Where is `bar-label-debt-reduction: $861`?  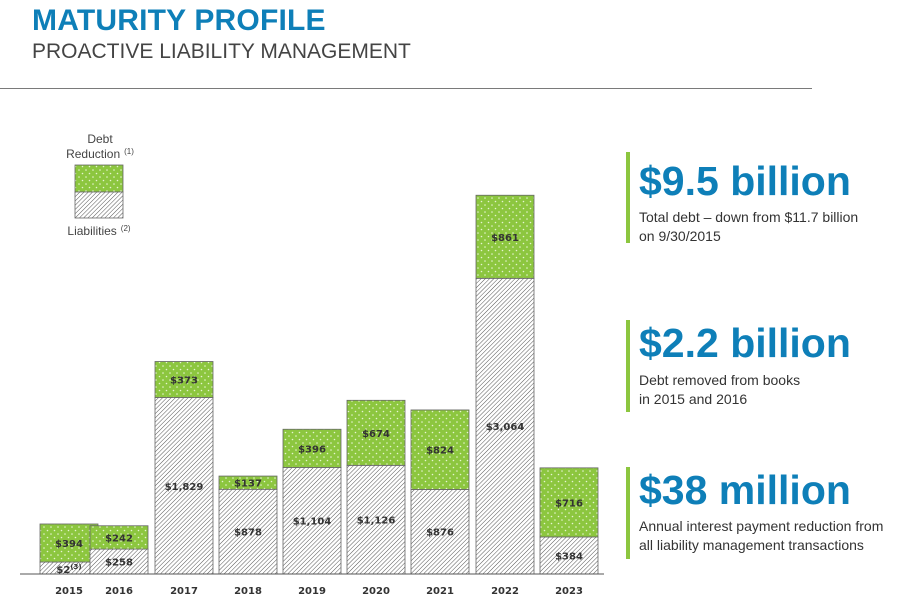 bar-label-debt-reduction: $861 is located at coordinates (505, 238).